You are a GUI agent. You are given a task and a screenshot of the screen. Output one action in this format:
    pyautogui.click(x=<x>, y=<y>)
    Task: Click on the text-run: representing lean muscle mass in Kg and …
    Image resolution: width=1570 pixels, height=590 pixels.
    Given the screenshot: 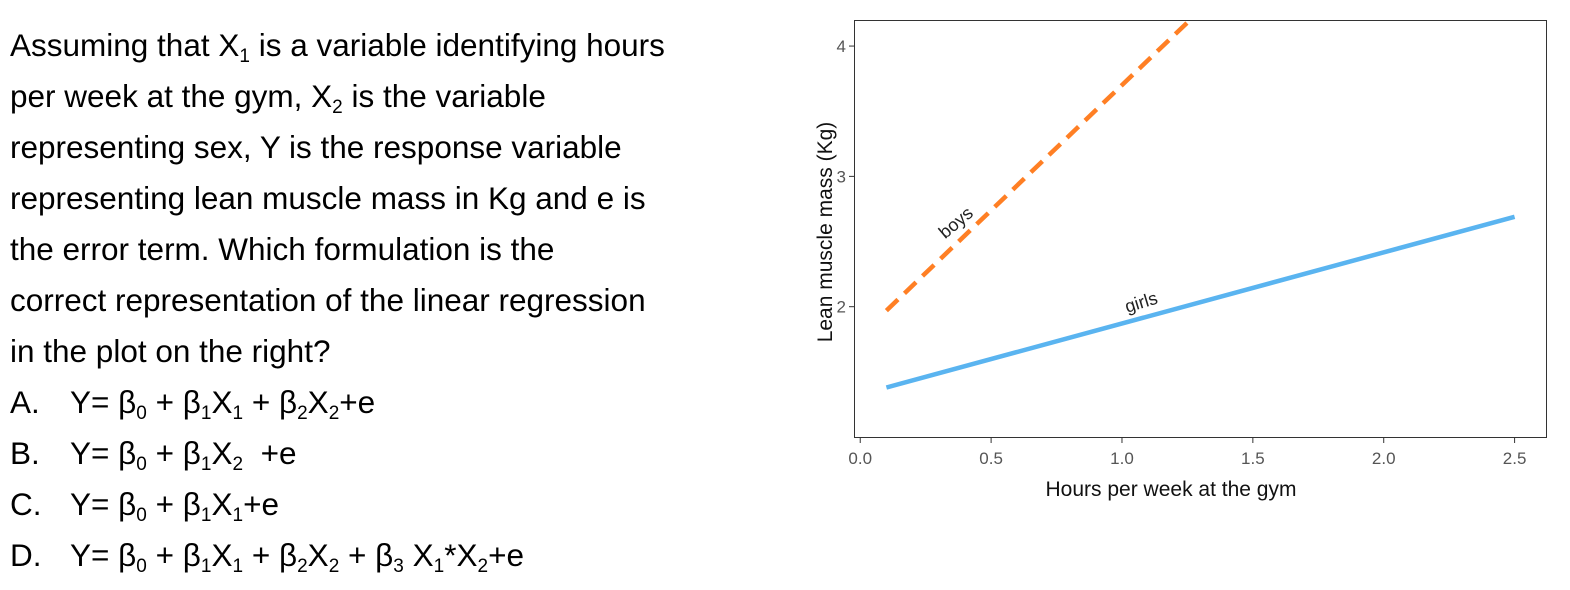 What is the action you would take?
    pyautogui.click(x=328, y=198)
    